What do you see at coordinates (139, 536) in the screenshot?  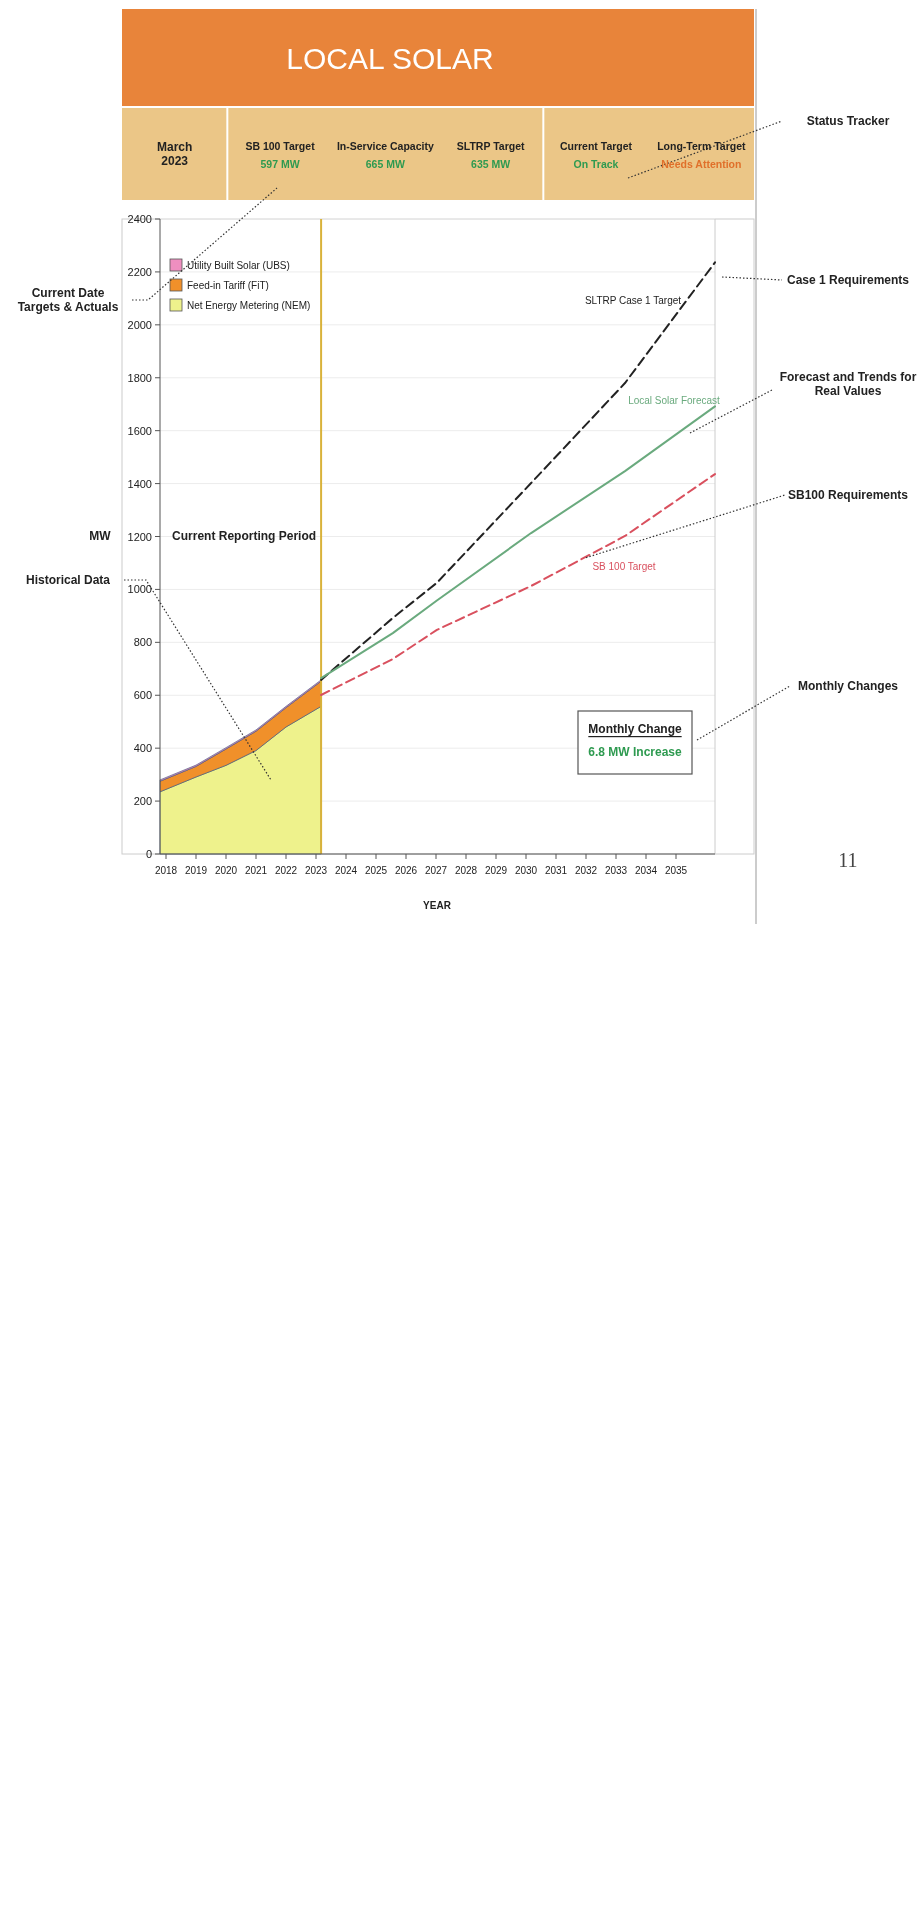 I see `y-tick-label: 1200` at bounding box center [139, 536].